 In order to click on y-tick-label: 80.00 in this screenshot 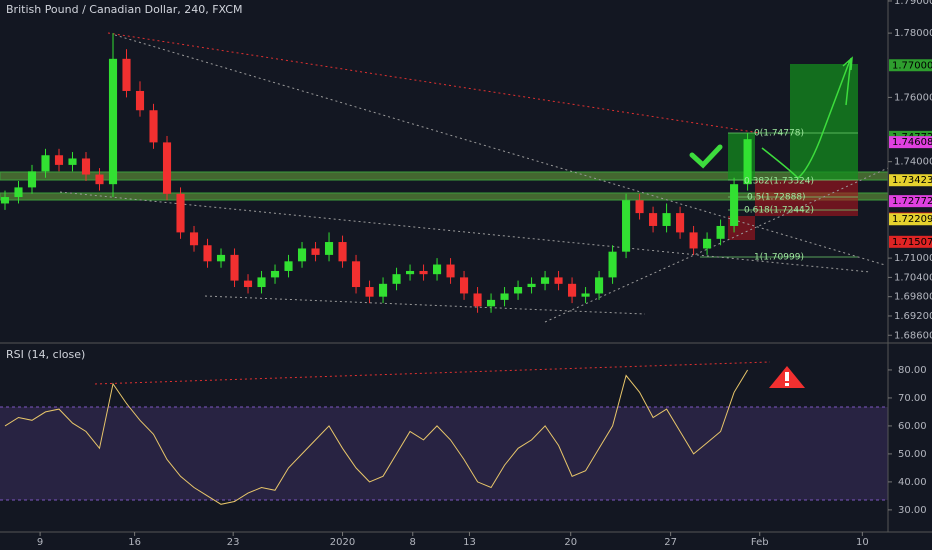, I will do `click(912, 370)`.